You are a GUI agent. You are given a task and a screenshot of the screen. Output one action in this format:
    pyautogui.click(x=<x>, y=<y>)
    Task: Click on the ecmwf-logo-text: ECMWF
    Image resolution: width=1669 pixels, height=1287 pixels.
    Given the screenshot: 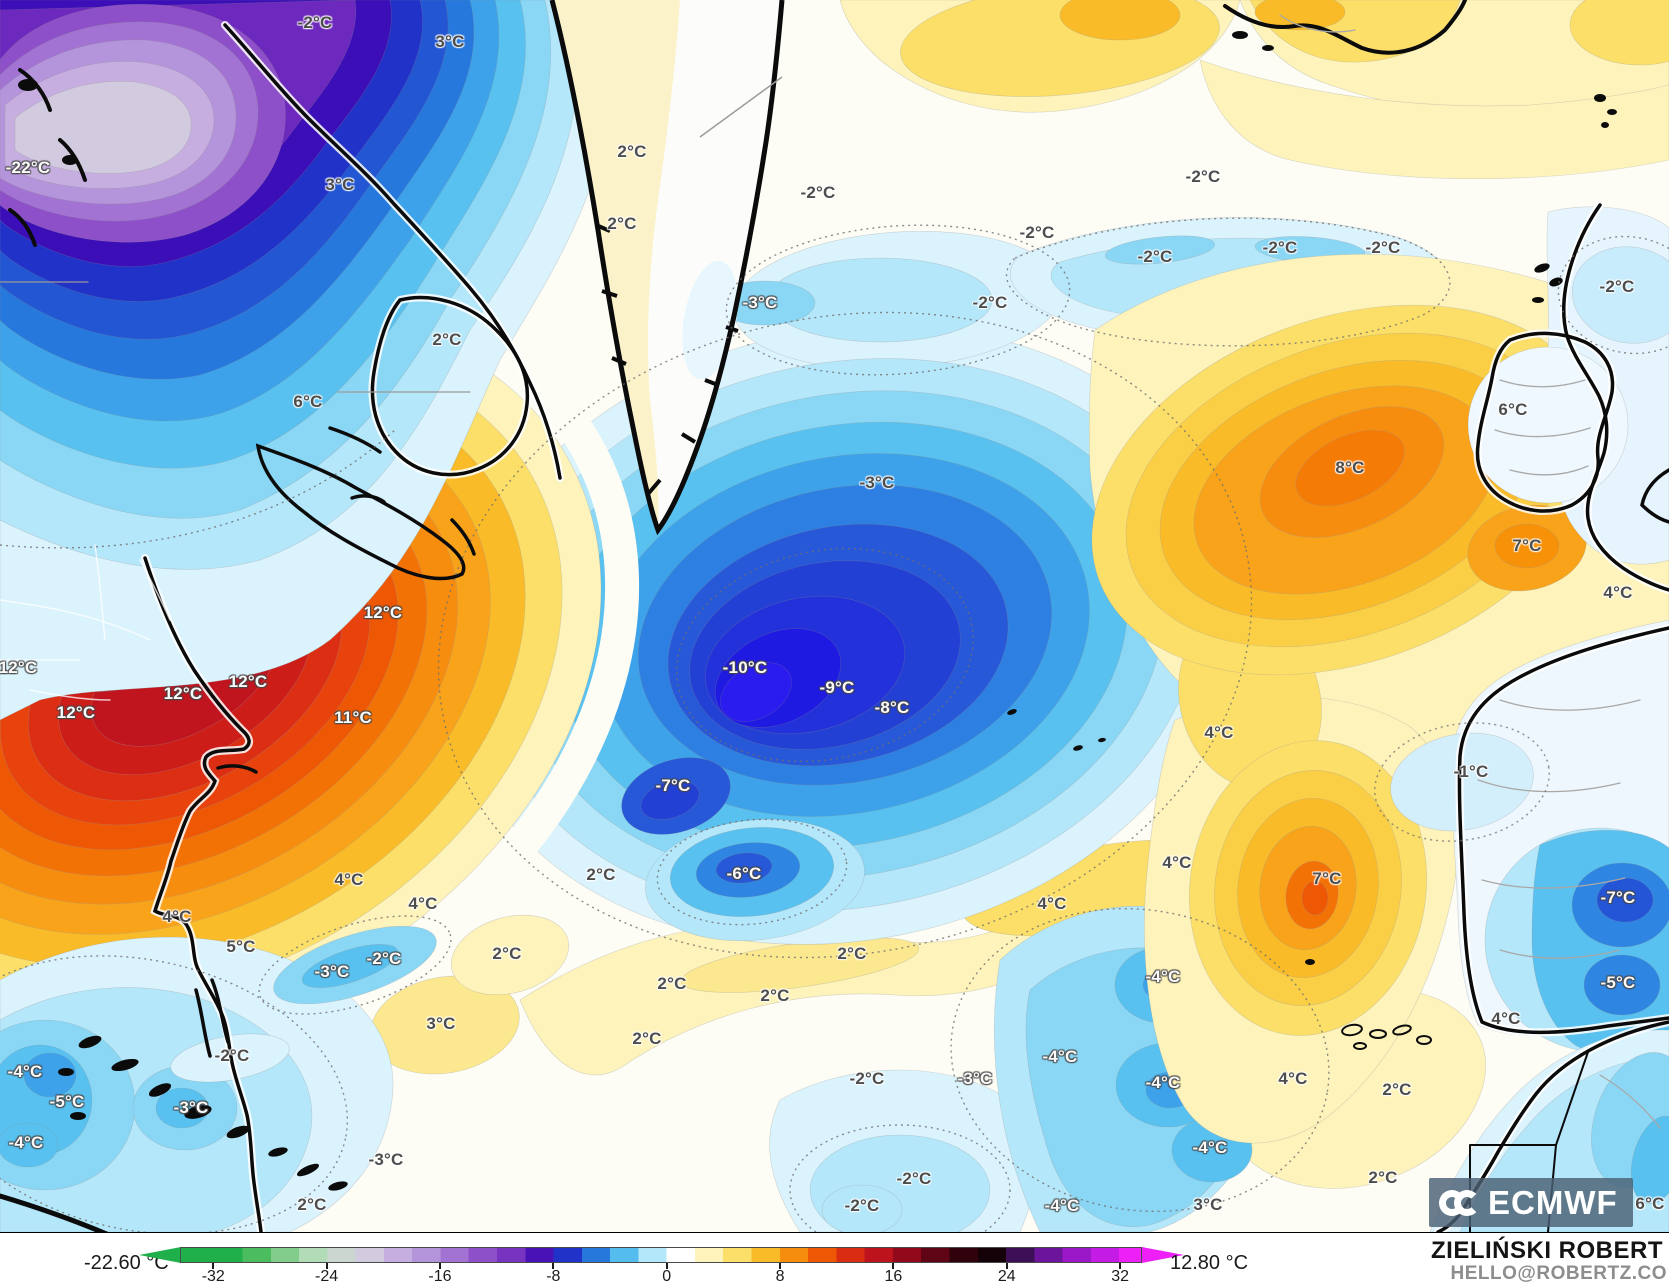 What is the action you would take?
    pyautogui.click(x=1553, y=1202)
    